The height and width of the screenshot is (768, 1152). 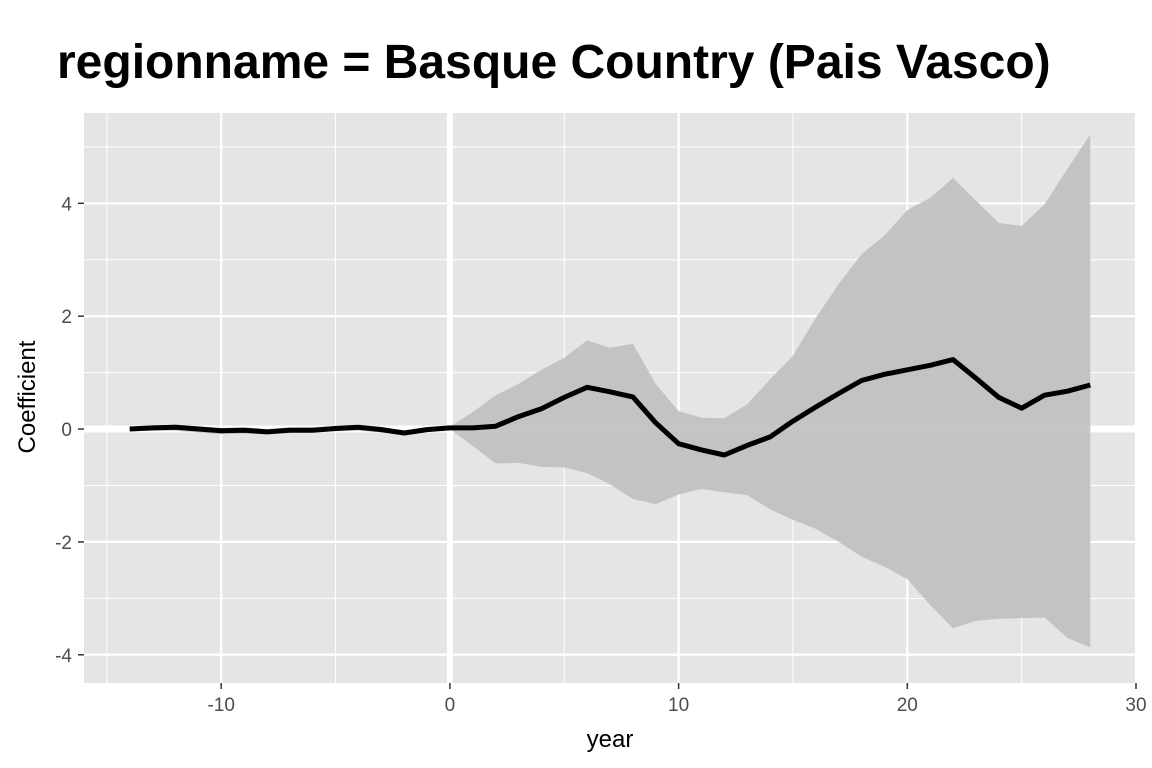 What do you see at coordinates (450, 705) in the screenshot?
I see `x-tick-label: 0` at bounding box center [450, 705].